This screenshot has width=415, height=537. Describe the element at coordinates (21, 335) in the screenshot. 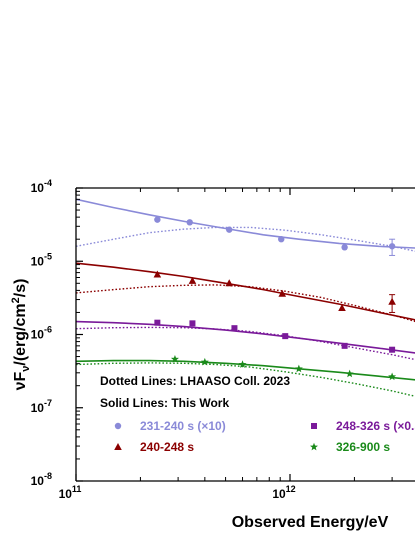

I see `y-axis-title: νFν/(erg/cm2/s)` at that location.